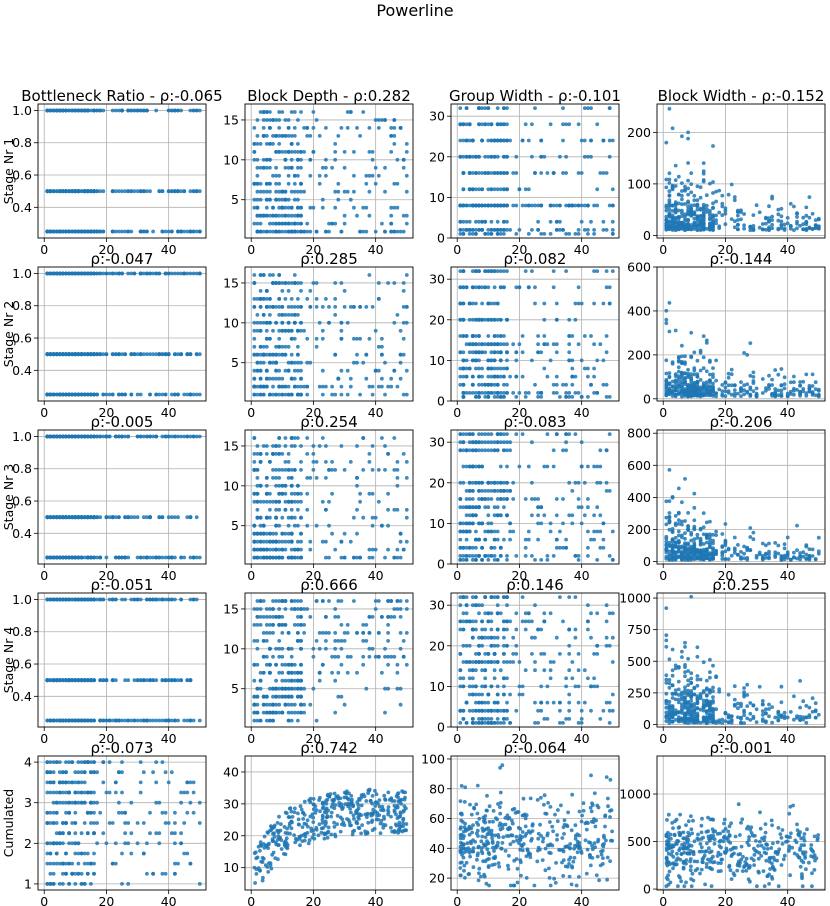  What do you see at coordinates (441, 401) in the screenshot?
I see `y-tick-label: 0` at bounding box center [441, 401].